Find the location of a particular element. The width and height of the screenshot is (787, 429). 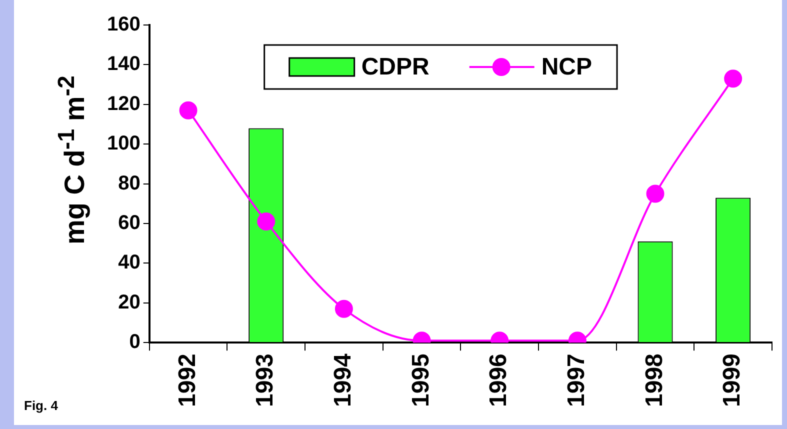

x-tick-label: 1996 is located at coordinates (498, 380).